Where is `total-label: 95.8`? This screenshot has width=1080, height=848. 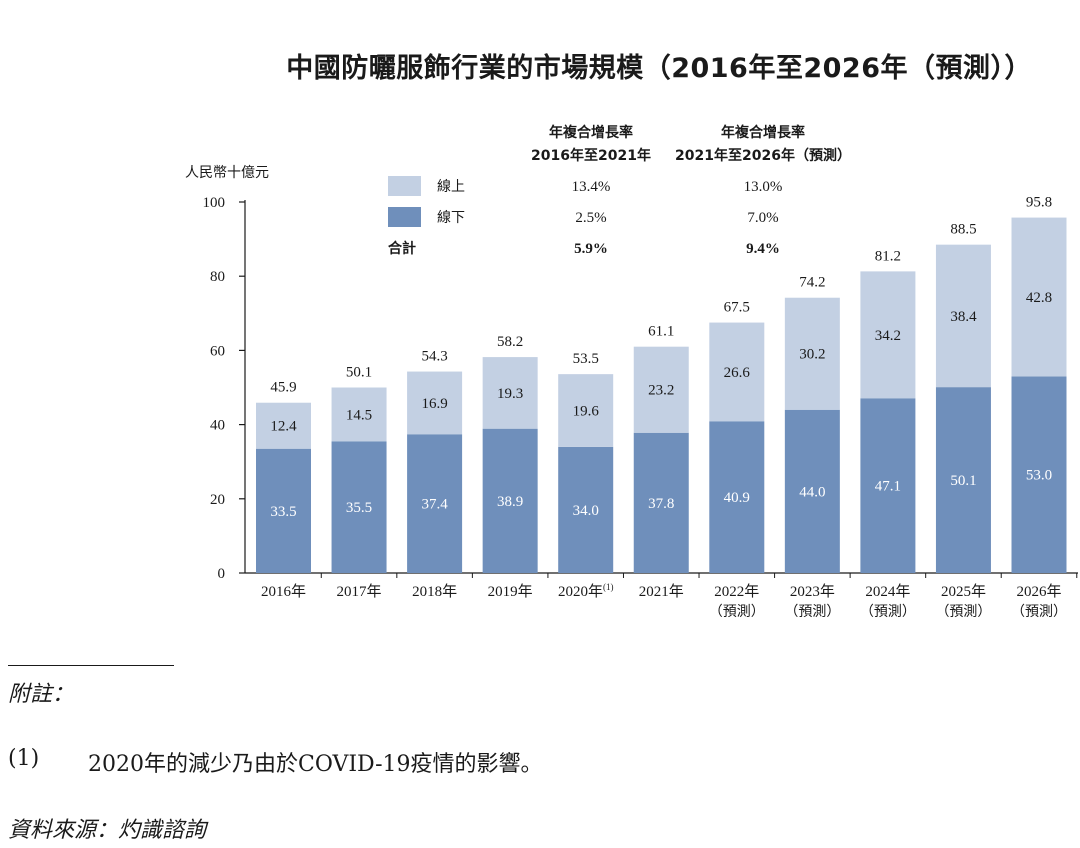 total-label: 95.8 is located at coordinates (1039, 203).